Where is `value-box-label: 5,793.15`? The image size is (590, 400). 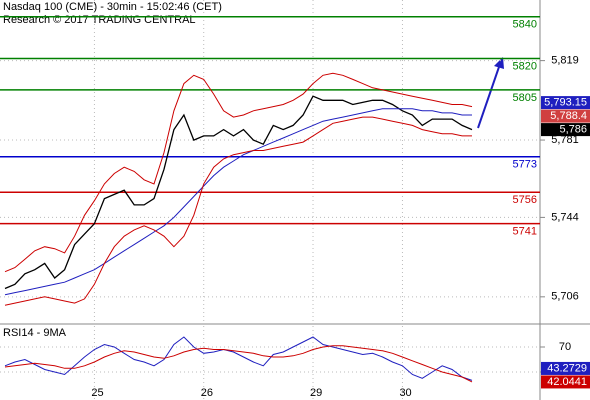
value-box-label: 5,793.15 is located at coordinates (565, 103).